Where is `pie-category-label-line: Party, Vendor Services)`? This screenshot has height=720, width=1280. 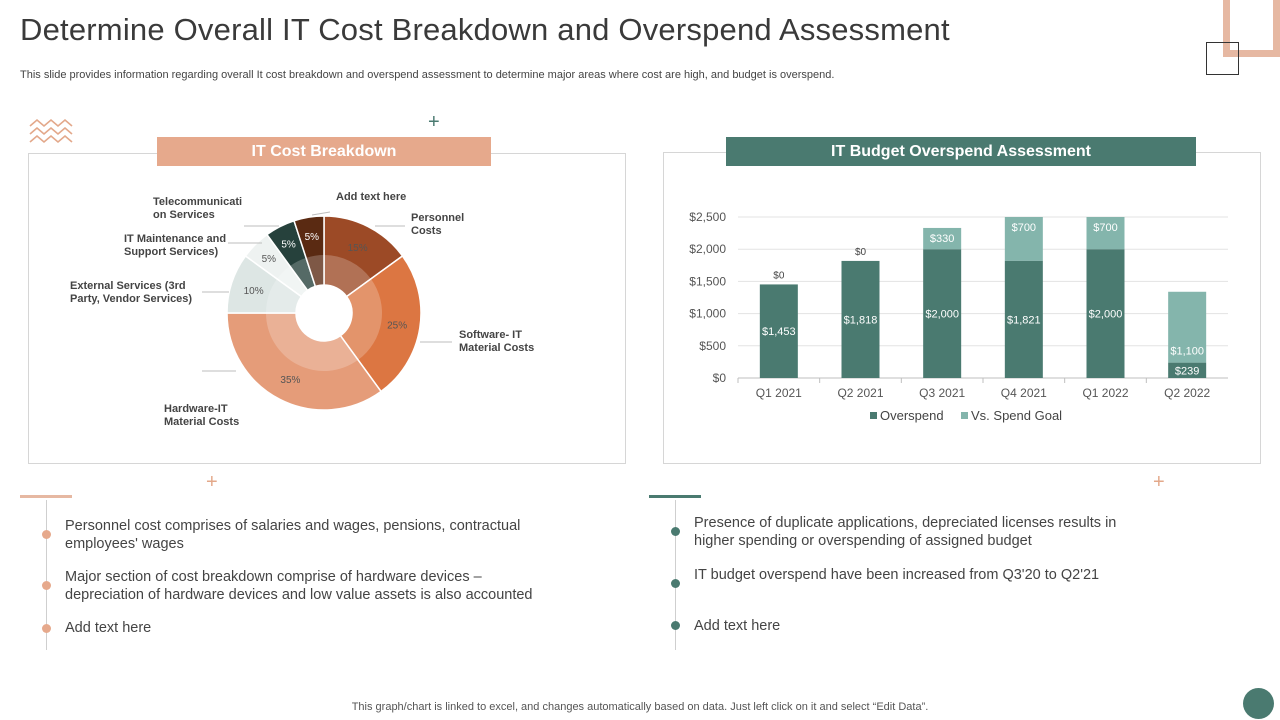
pie-category-label-line: Party, Vendor Services) is located at coordinates (131, 299).